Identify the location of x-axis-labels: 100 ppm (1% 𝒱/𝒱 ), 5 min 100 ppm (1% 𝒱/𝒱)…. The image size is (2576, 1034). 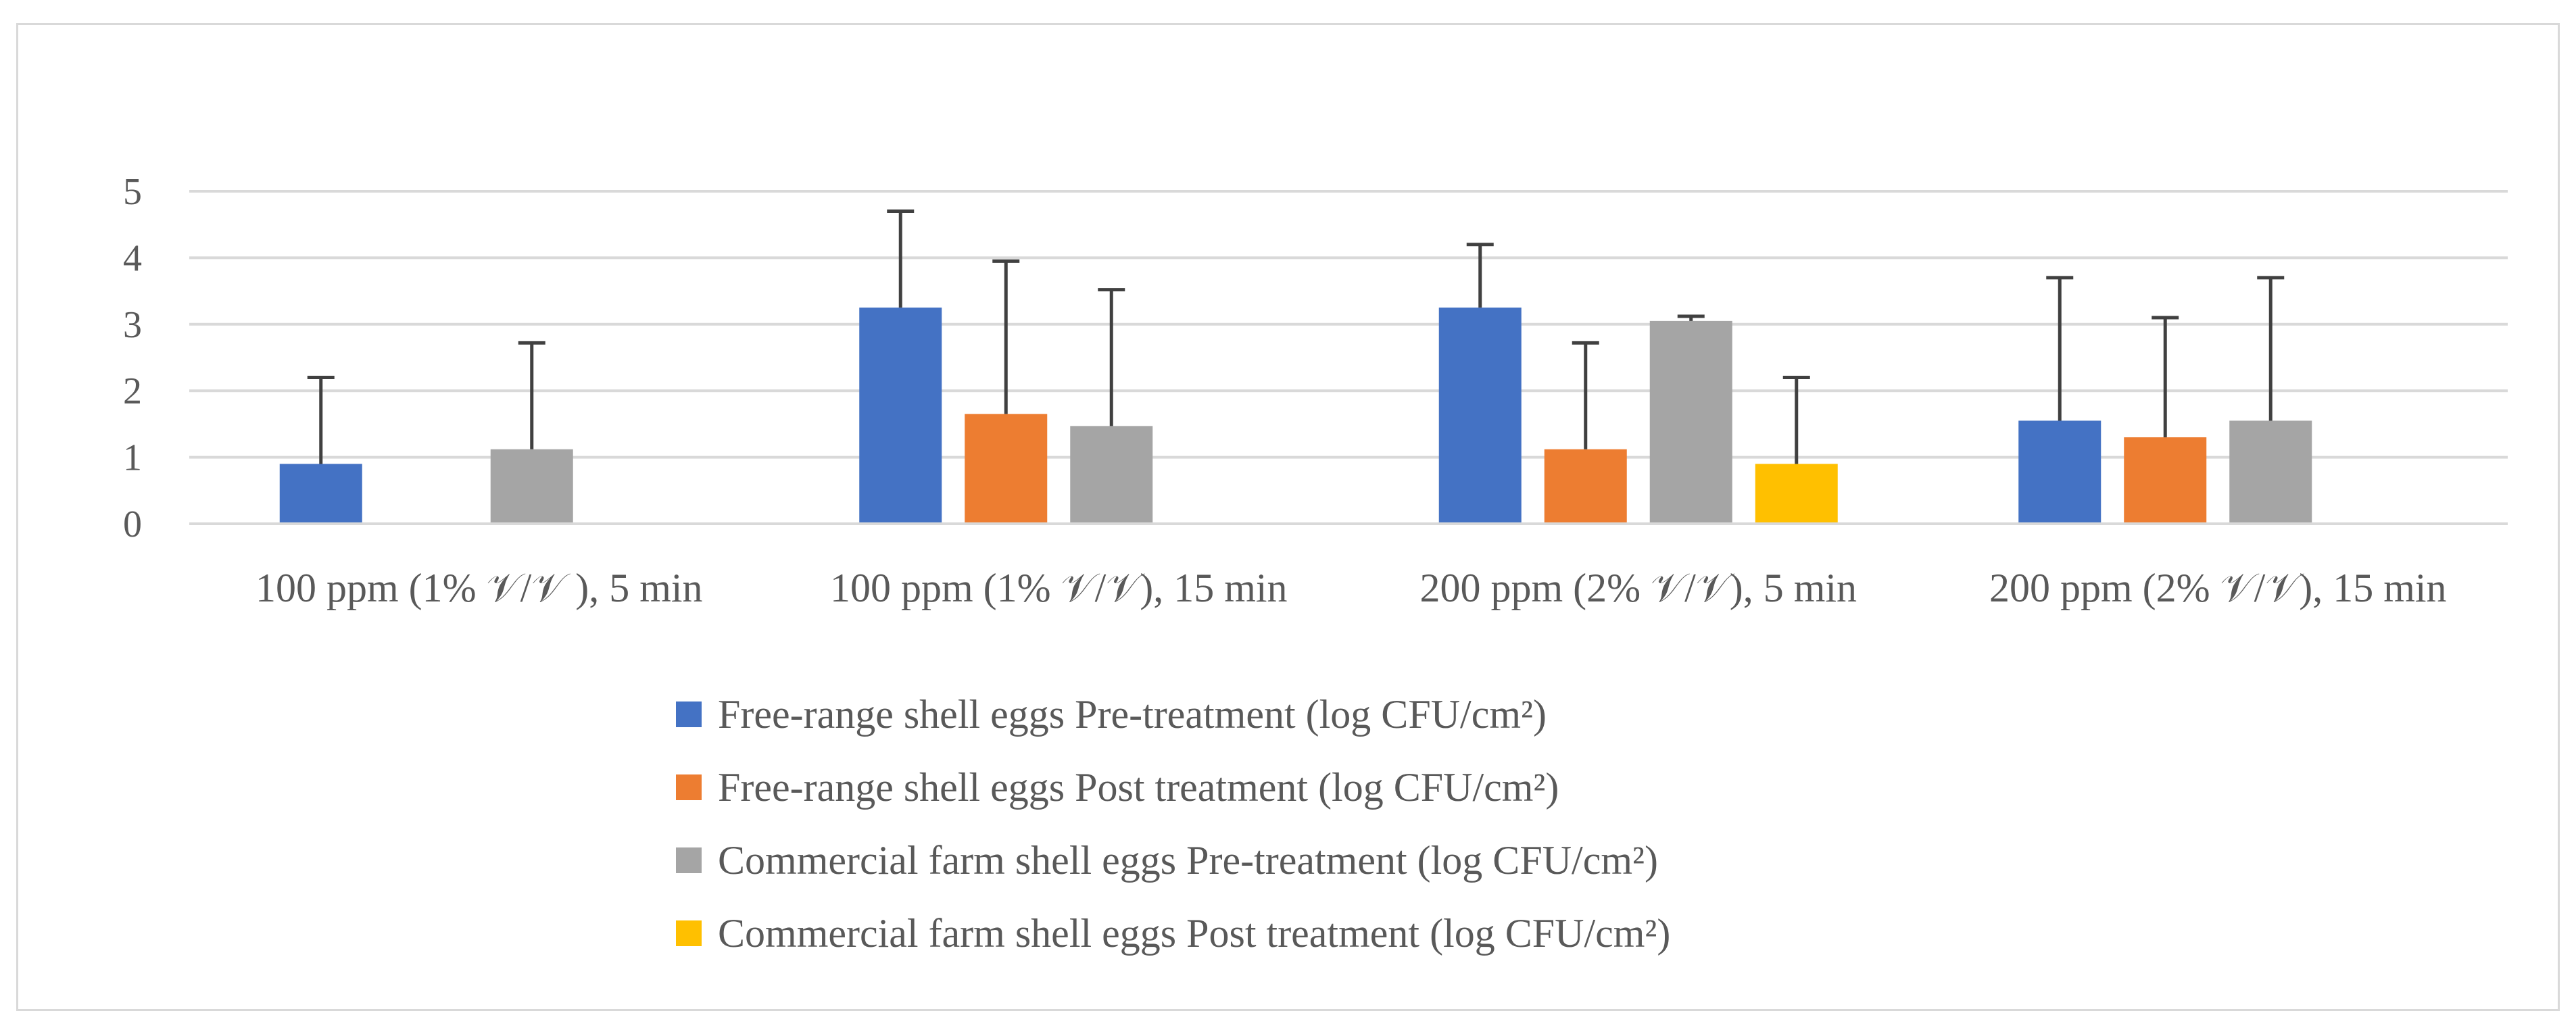
(1351, 588).